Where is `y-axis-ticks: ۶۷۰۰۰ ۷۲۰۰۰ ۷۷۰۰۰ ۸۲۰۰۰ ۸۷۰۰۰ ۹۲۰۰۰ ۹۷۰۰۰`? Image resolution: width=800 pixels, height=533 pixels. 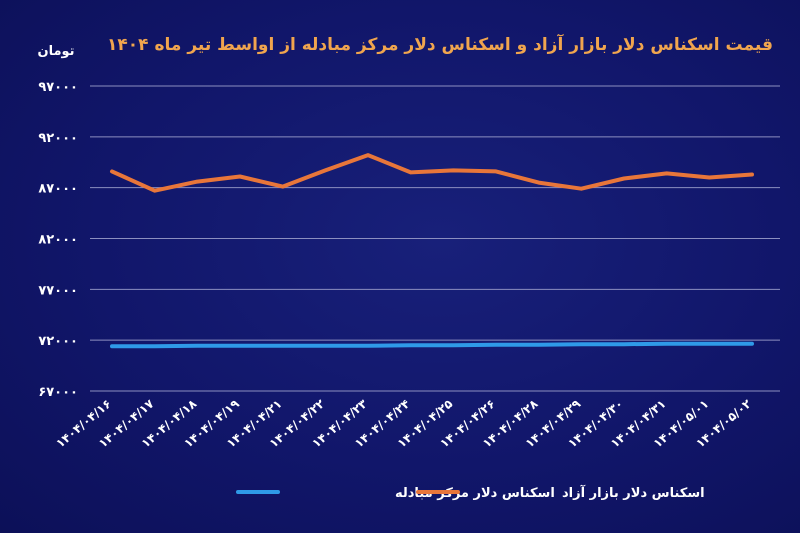 y-axis-ticks: ۶۷۰۰۰ ۷۲۰۰۰ ۷۷۰۰۰ ۸۲۰۰۰ ۸۷۰۰۰ ۹۲۰۰۰ ۹۷۰۰۰ is located at coordinates (58, 240).